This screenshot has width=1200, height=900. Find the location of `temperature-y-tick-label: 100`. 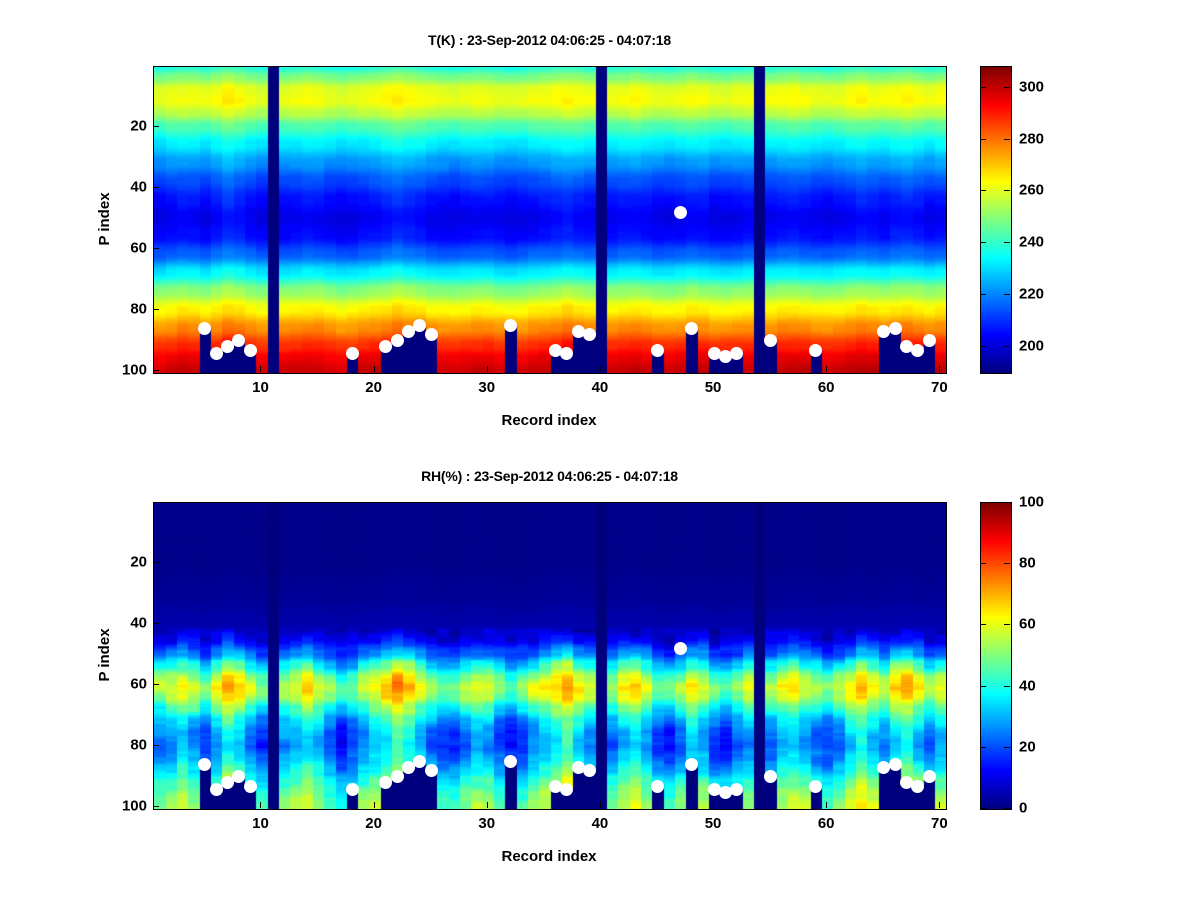

temperature-y-tick-label: 100 is located at coordinates (134, 370).